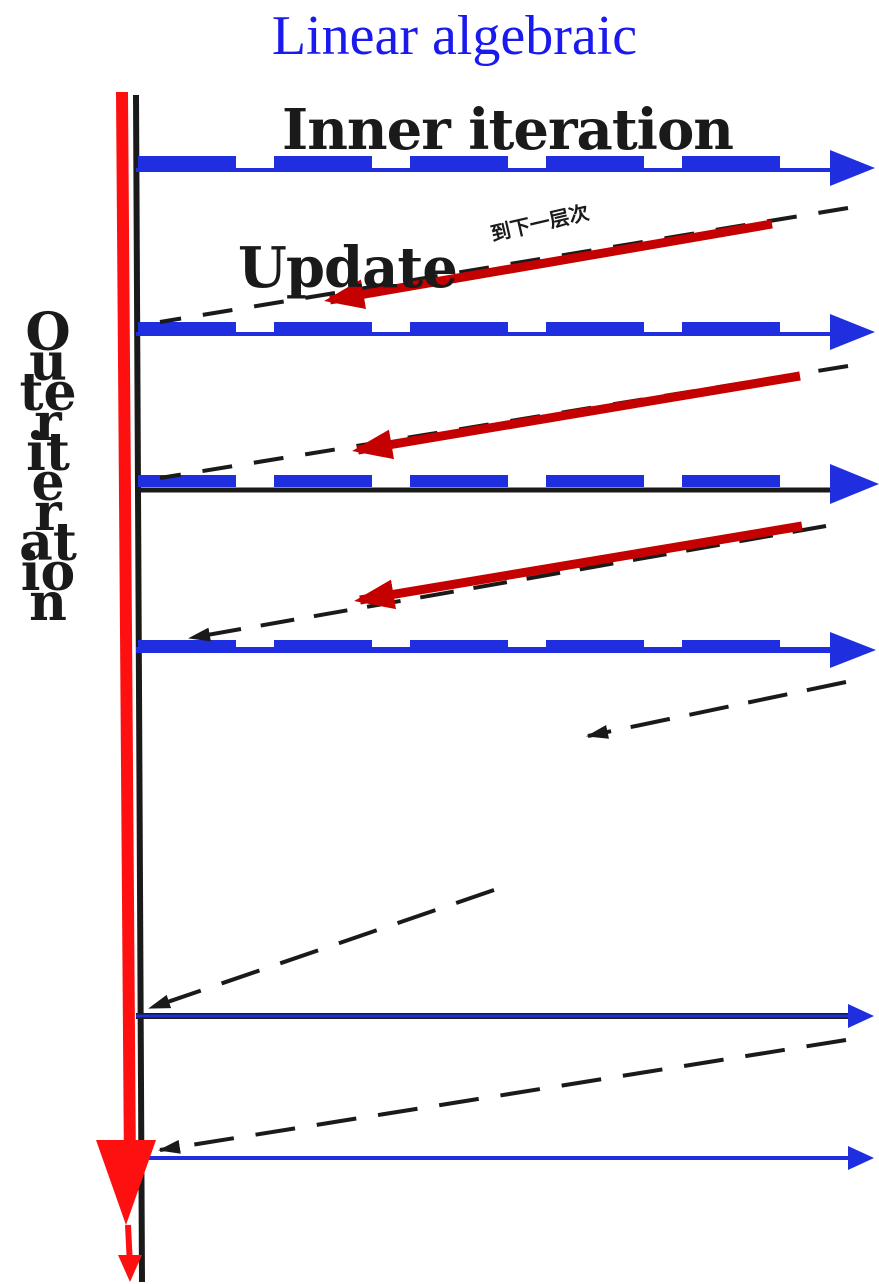 This screenshot has width=879, height=1284. I want to click on outer-iteration-axis, so click(126, 687).